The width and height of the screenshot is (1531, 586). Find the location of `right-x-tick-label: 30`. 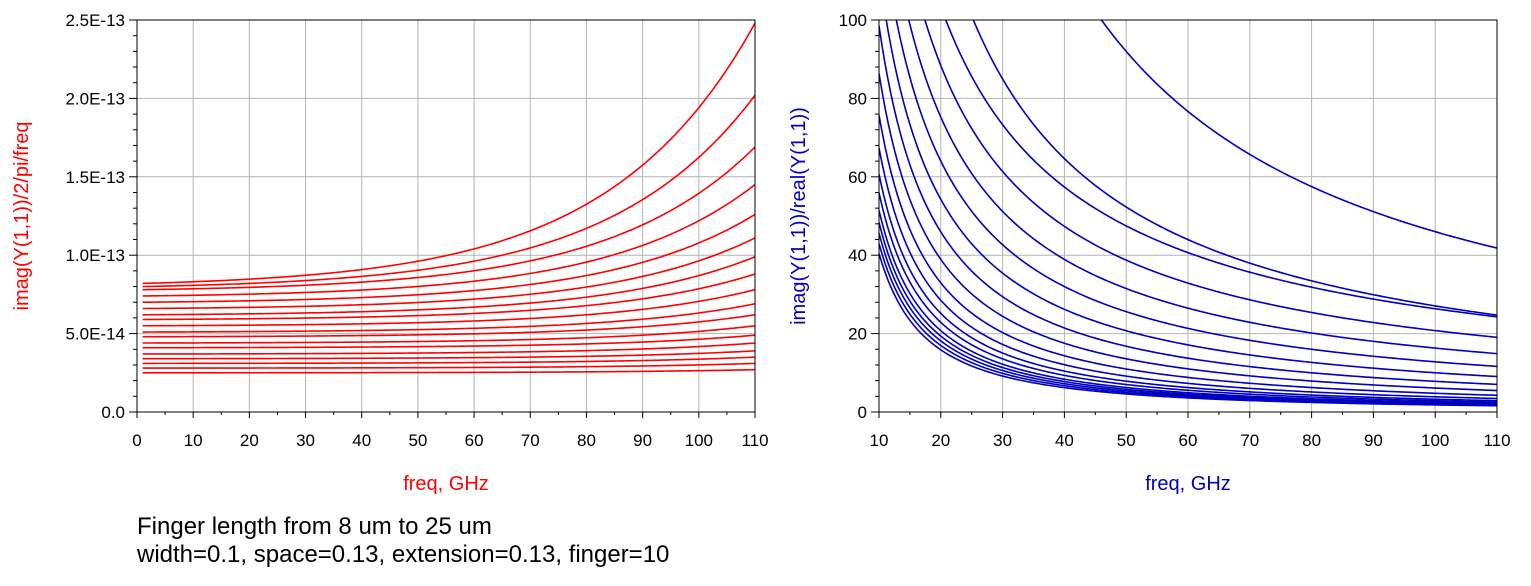

right-x-tick-label: 30 is located at coordinates (1002, 440).